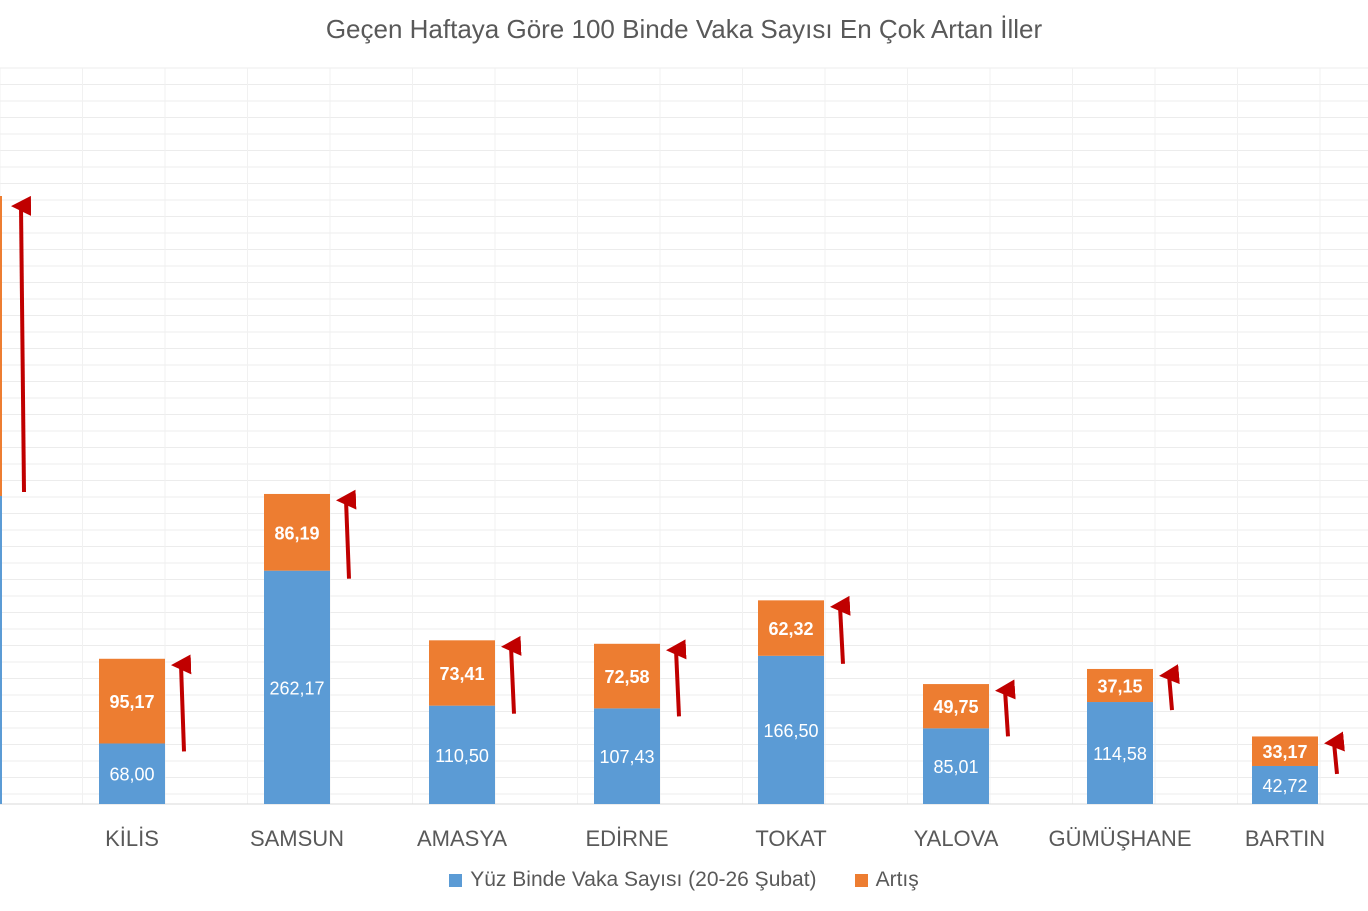  What do you see at coordinates (1285, 838) in the screenshot?
I see `x-tick-label: BARTIN` at bounding box center [1285, 838].